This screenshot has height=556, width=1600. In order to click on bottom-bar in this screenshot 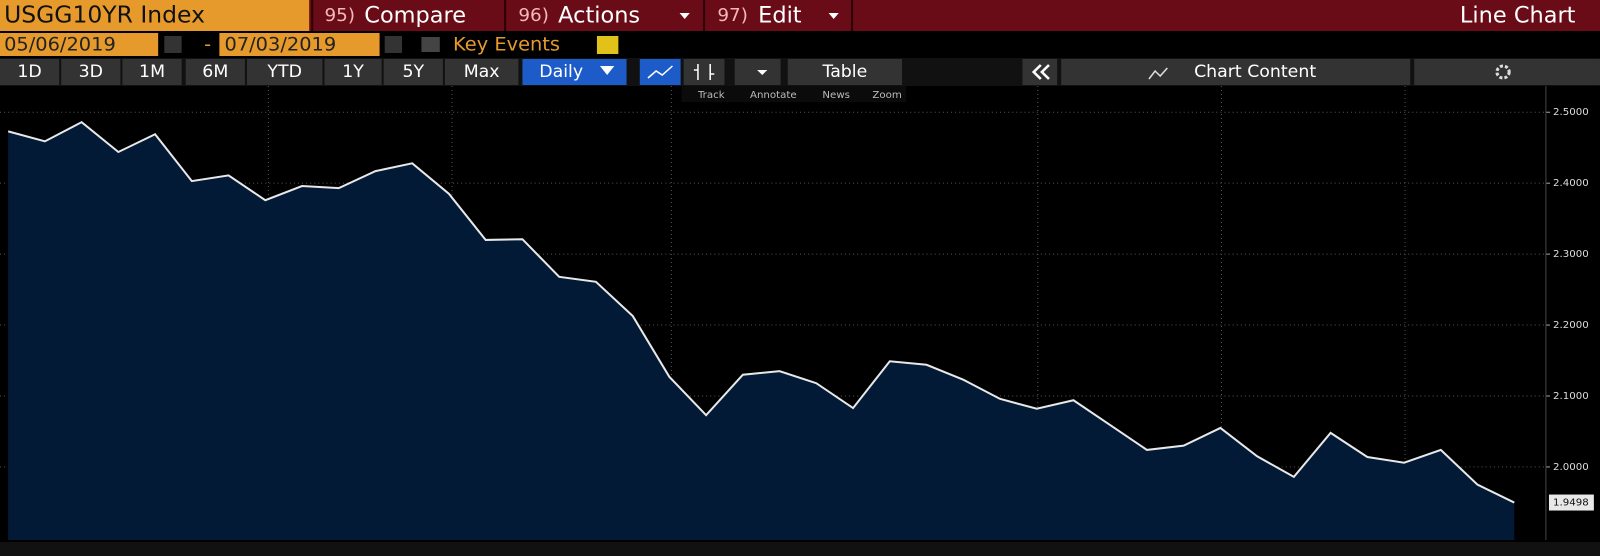, I will do `click(800, 549)`.